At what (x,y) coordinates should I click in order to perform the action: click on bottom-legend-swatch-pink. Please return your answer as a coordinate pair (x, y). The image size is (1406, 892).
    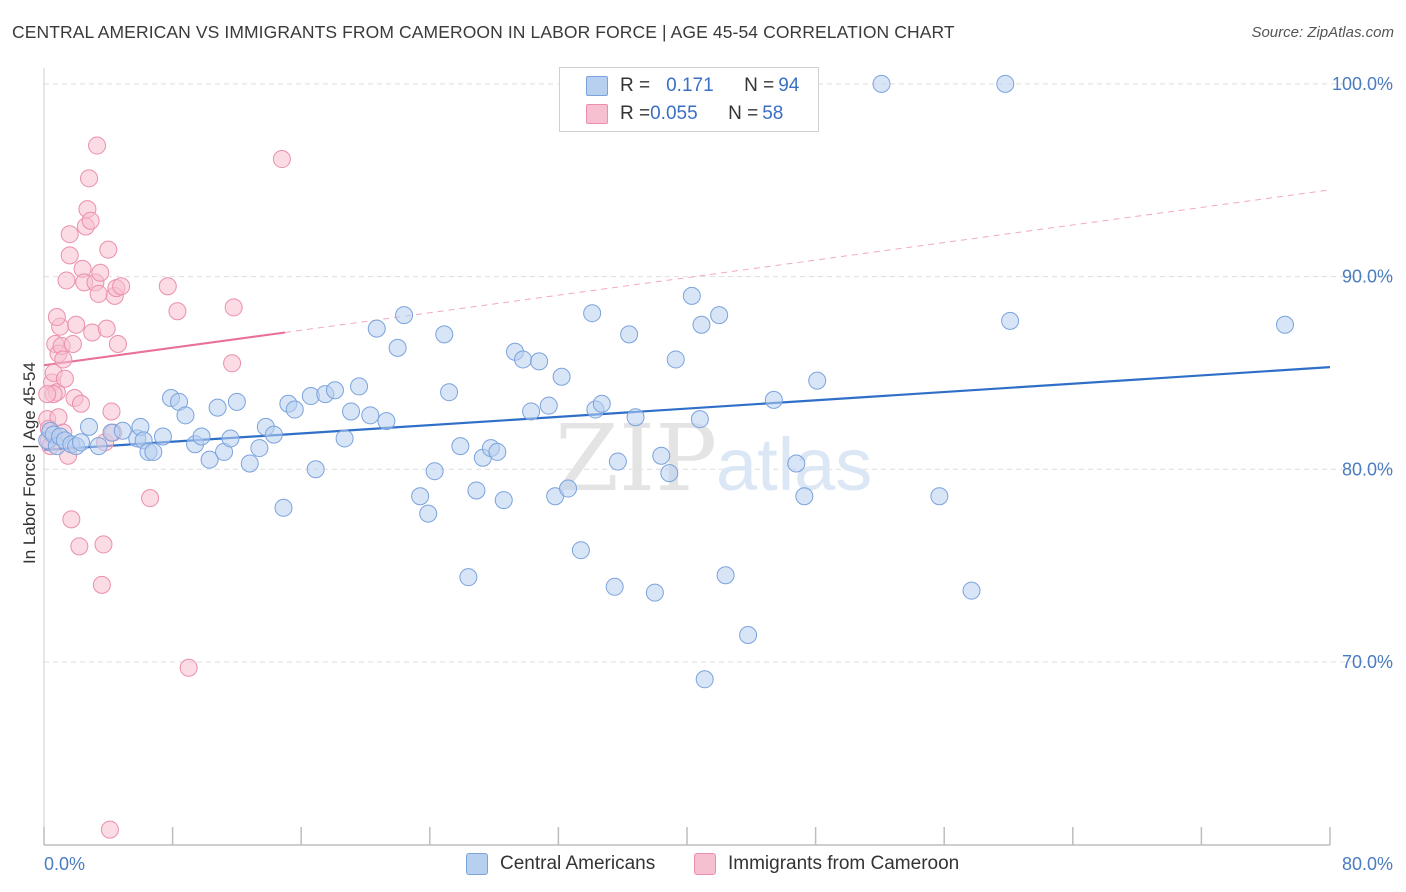
    Looking at the image, I should click on (705, 864).